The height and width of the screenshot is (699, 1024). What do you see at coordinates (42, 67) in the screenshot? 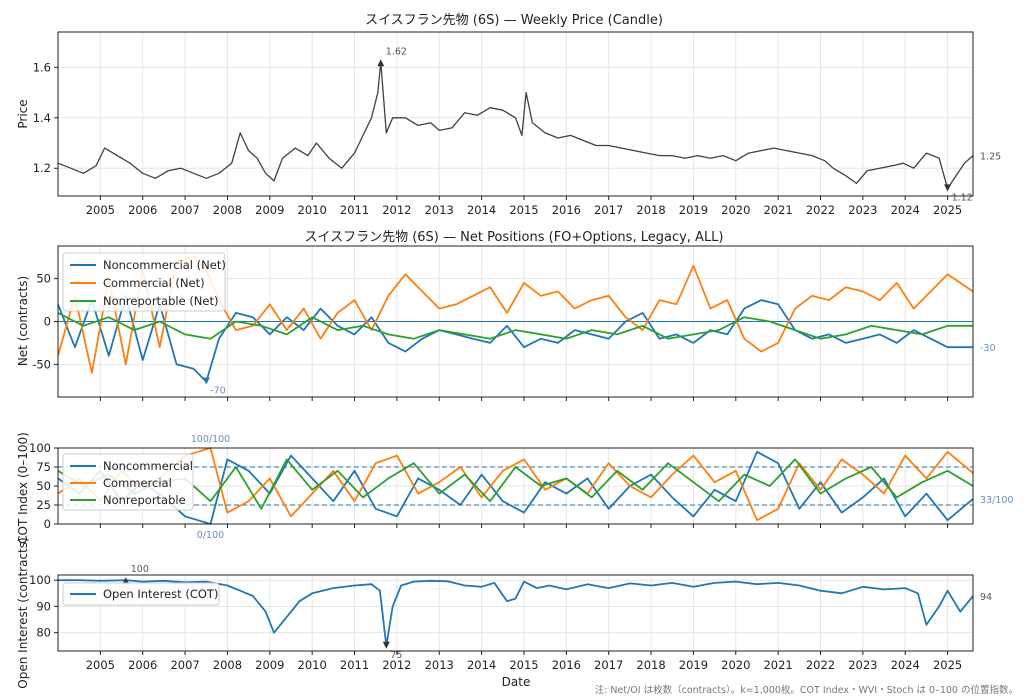
I see `y-tick-label: 1.6` at bounding box center [42, 67].